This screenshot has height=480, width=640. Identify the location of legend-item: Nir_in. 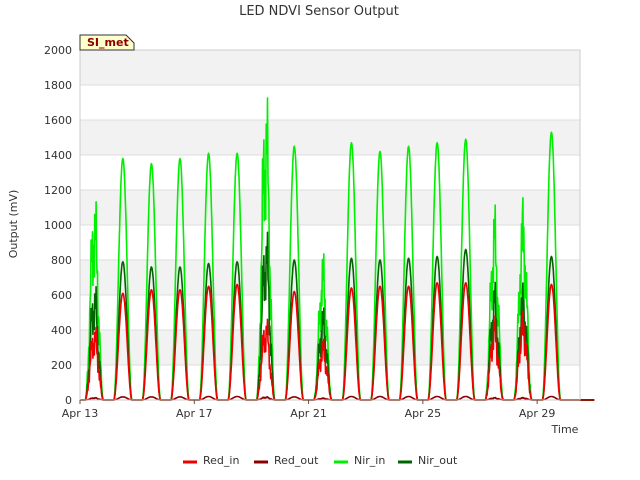
(359, 460).